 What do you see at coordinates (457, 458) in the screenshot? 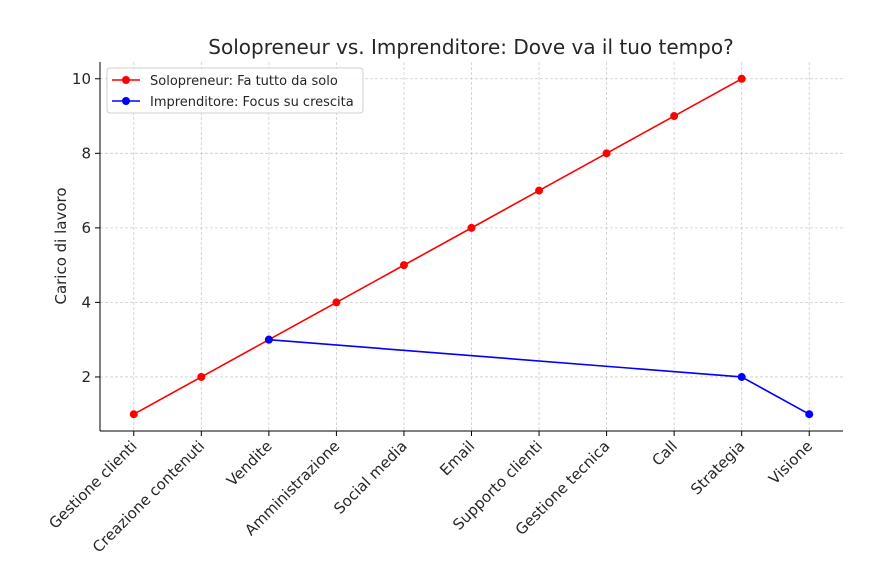
I see `x-tick-label: Email` at bounding box center [457, 458].